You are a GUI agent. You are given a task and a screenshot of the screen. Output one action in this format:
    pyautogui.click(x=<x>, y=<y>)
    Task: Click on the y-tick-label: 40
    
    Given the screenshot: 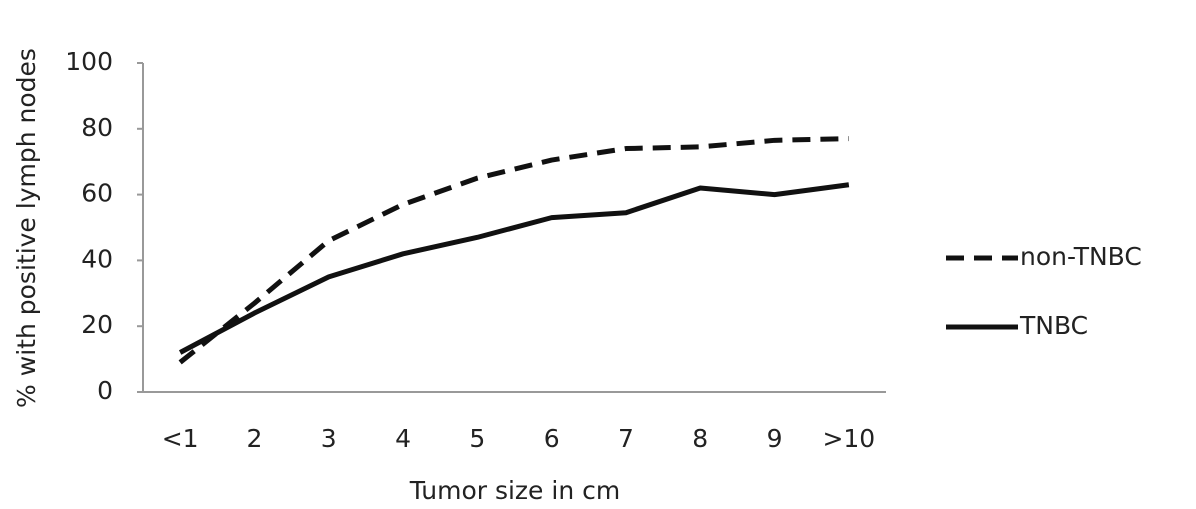 What is the action you would take?
    pyautogui.click(x=97, y=258)
    